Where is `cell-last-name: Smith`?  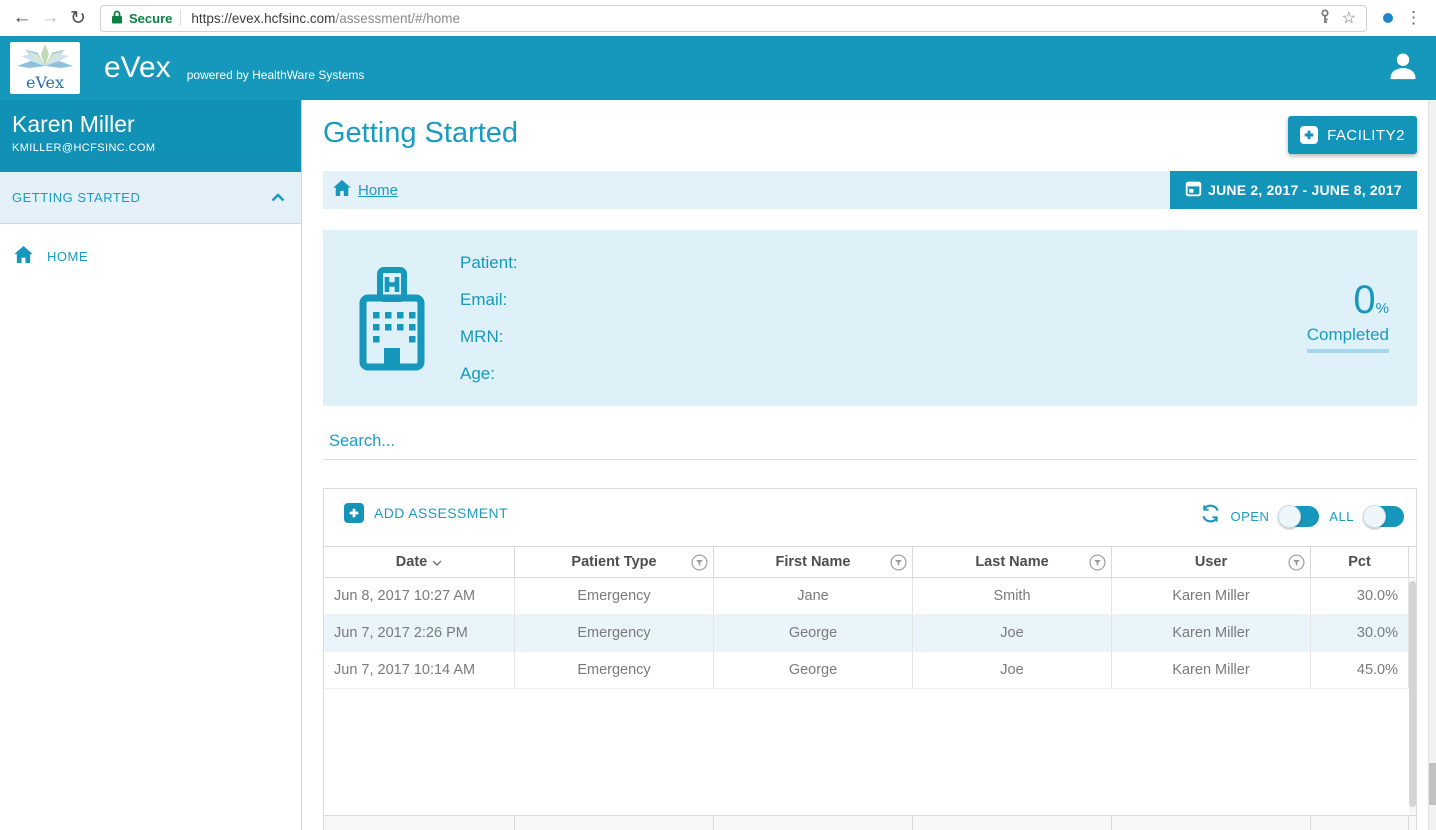
cell-last-name: Smith is located at coordinates (1012, 596).